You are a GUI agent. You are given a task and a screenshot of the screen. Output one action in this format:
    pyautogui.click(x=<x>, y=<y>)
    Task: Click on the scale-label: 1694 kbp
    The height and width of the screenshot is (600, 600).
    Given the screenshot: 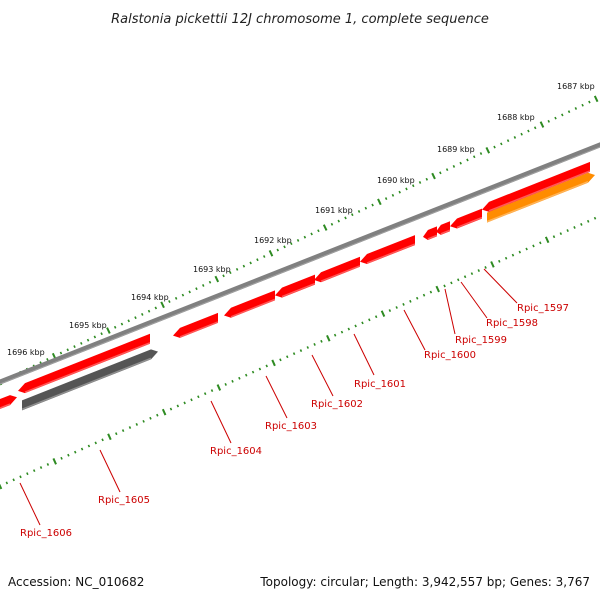 What is the action you would take?
    pyautogui.click(x=150, y=297)
    